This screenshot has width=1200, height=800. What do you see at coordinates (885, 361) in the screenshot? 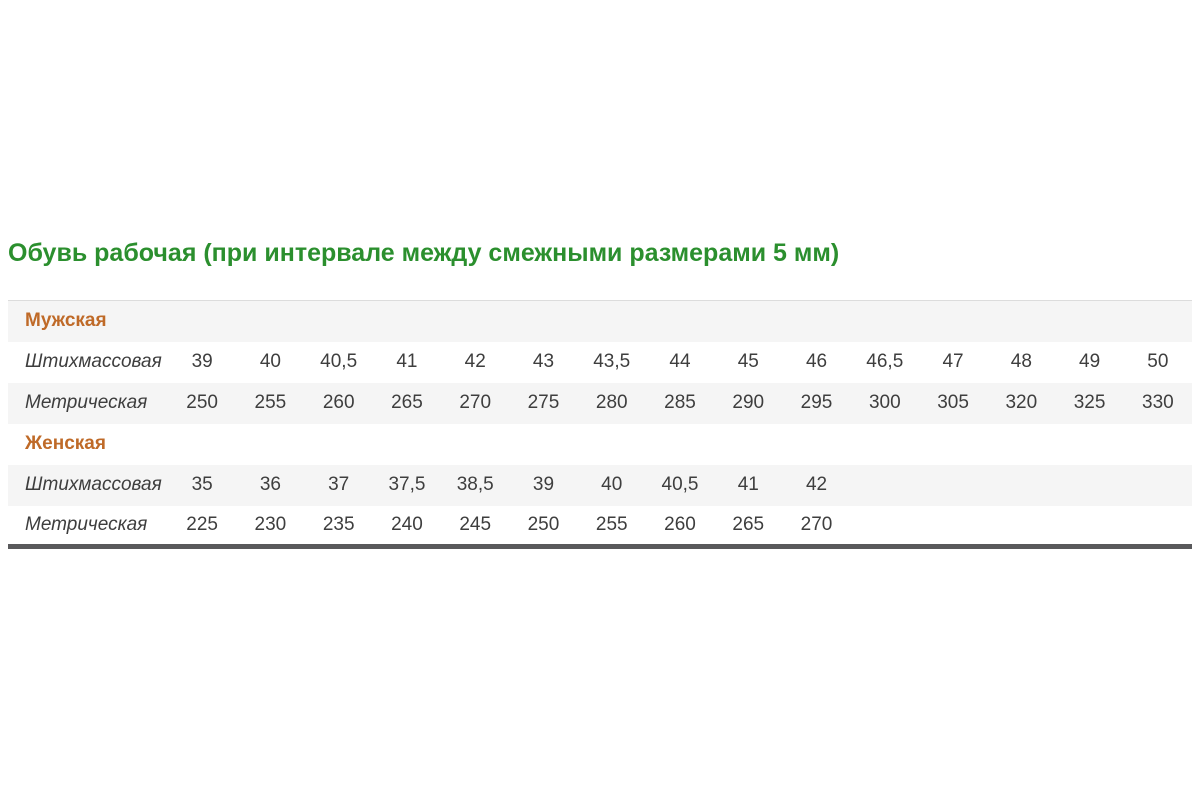
I see `size-value-cell: 46,5` at bounding box center [885, 361].